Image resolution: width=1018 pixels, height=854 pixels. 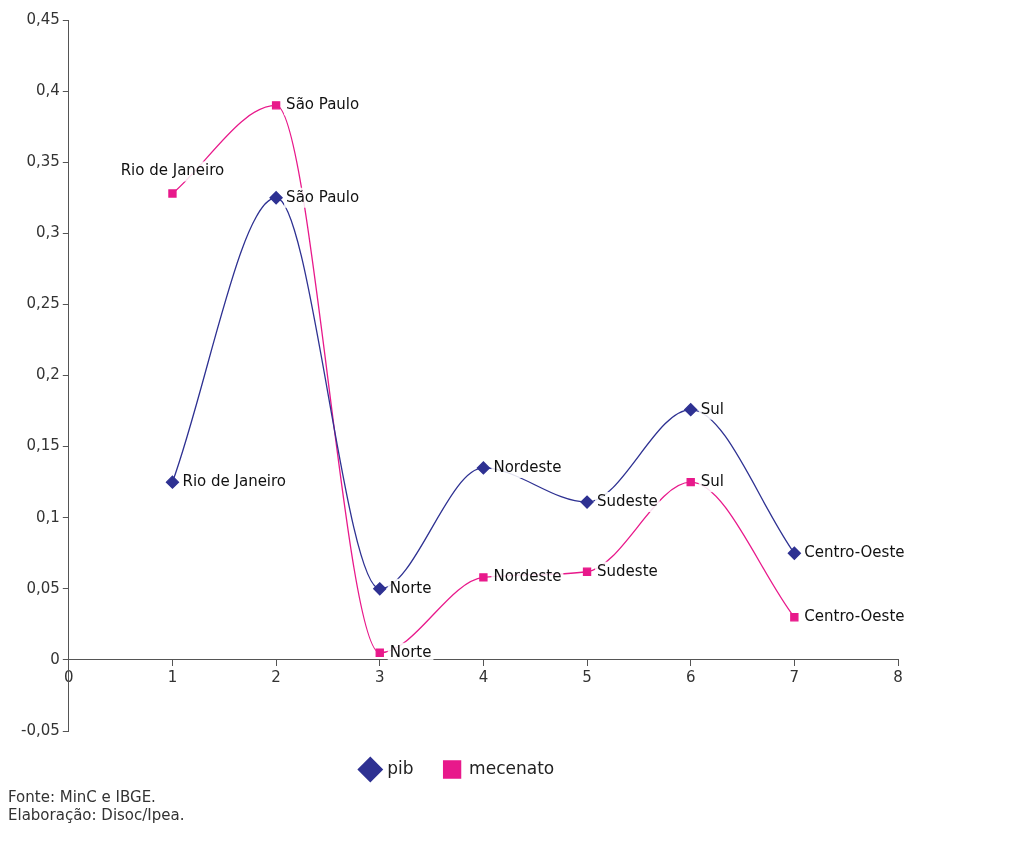 What do you see at coordinates (379, 676) in the screenshot?
I see `x-tick-label: 3` at bounding box center [379, 676].